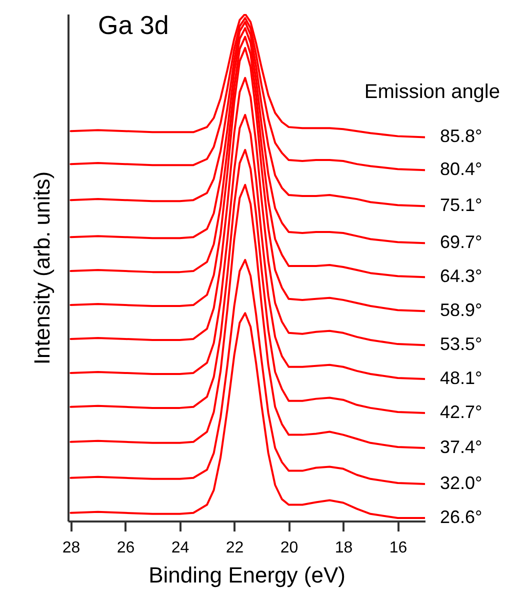 This screenshot has height=600, width=509. Describe the element at coordinates (461, 446) in the screenshot. I see `series-label: 37.4°` at that location.